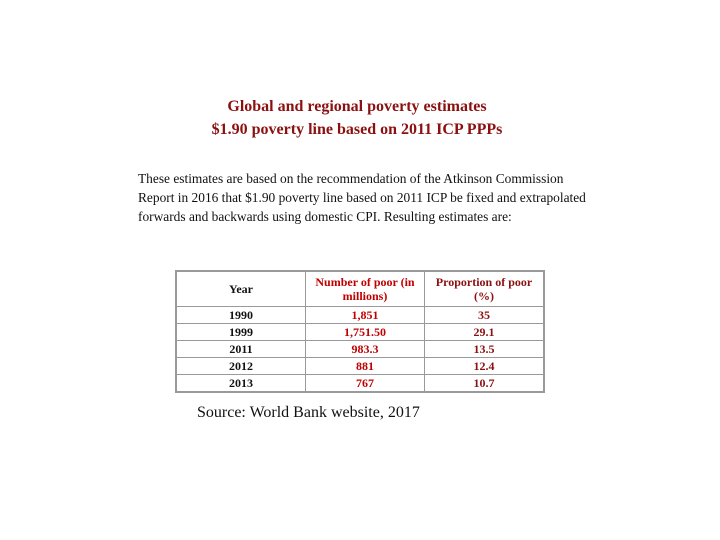 The image size is (720, 540). What do you see at coordinates (484, 349) in the screenshot?
I see `table-cell: 13.5` at bounding box center [484, 349].